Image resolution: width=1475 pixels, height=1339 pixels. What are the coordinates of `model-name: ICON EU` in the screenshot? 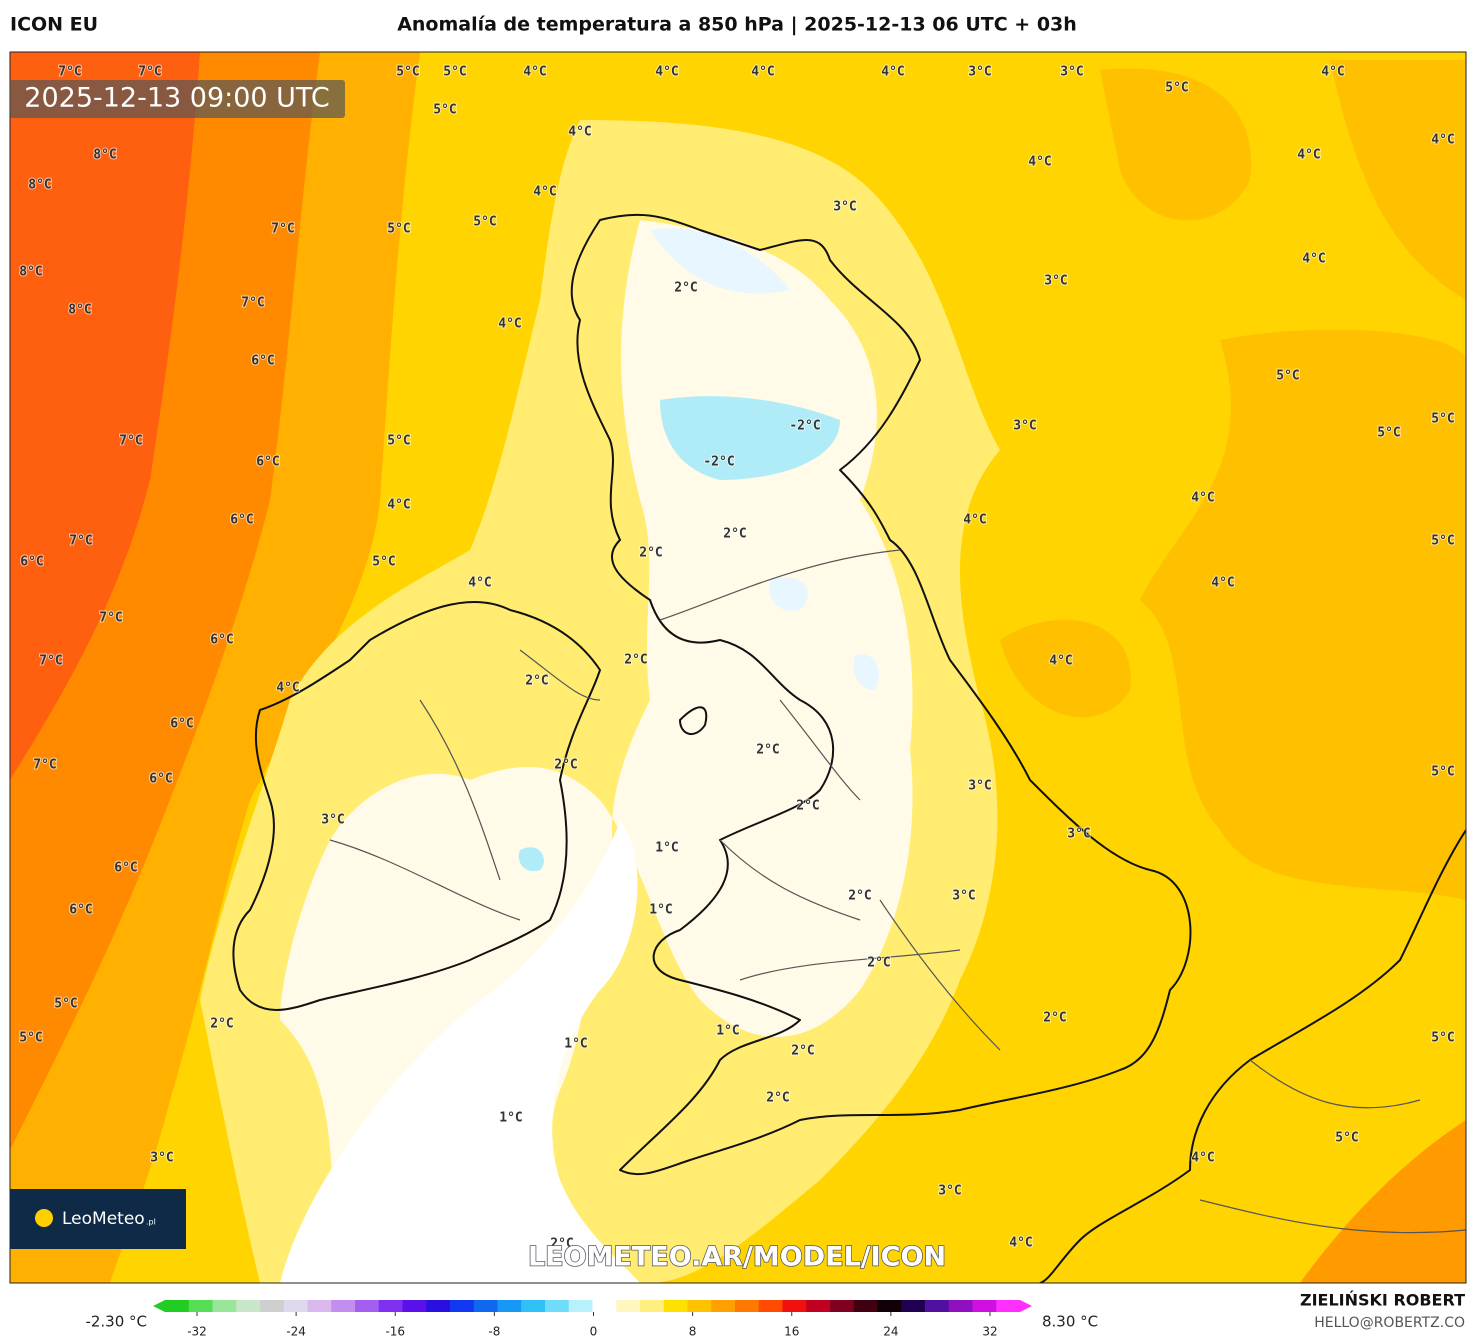 It's located at (54, 25).